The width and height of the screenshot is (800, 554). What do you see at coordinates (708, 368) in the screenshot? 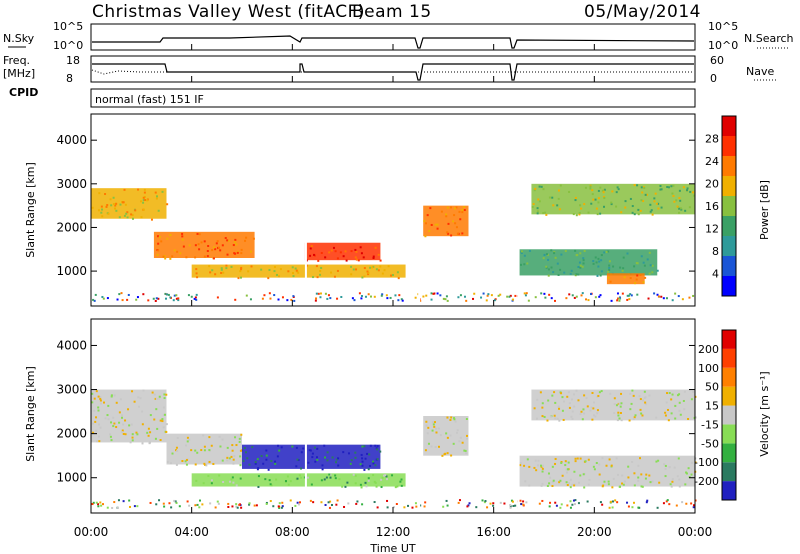
I see `velocity-colorbar-tick: 100` at bounding box center [708, 368].